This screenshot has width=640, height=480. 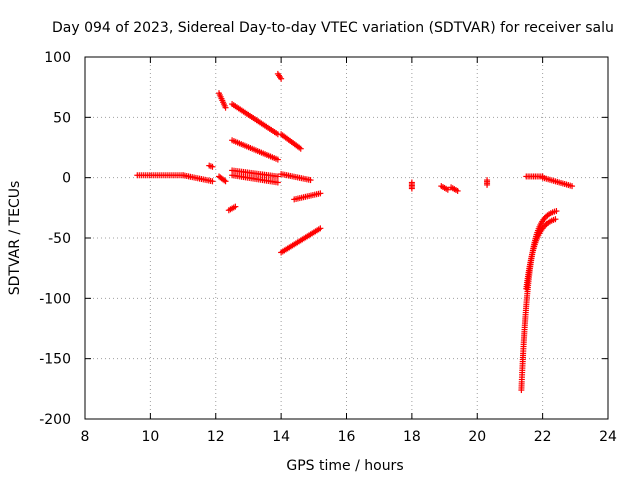 What do you see at coordinates (57, 58) in the screenshot?
I see `y-tick-label: 100` at bounding box center [57, 58].